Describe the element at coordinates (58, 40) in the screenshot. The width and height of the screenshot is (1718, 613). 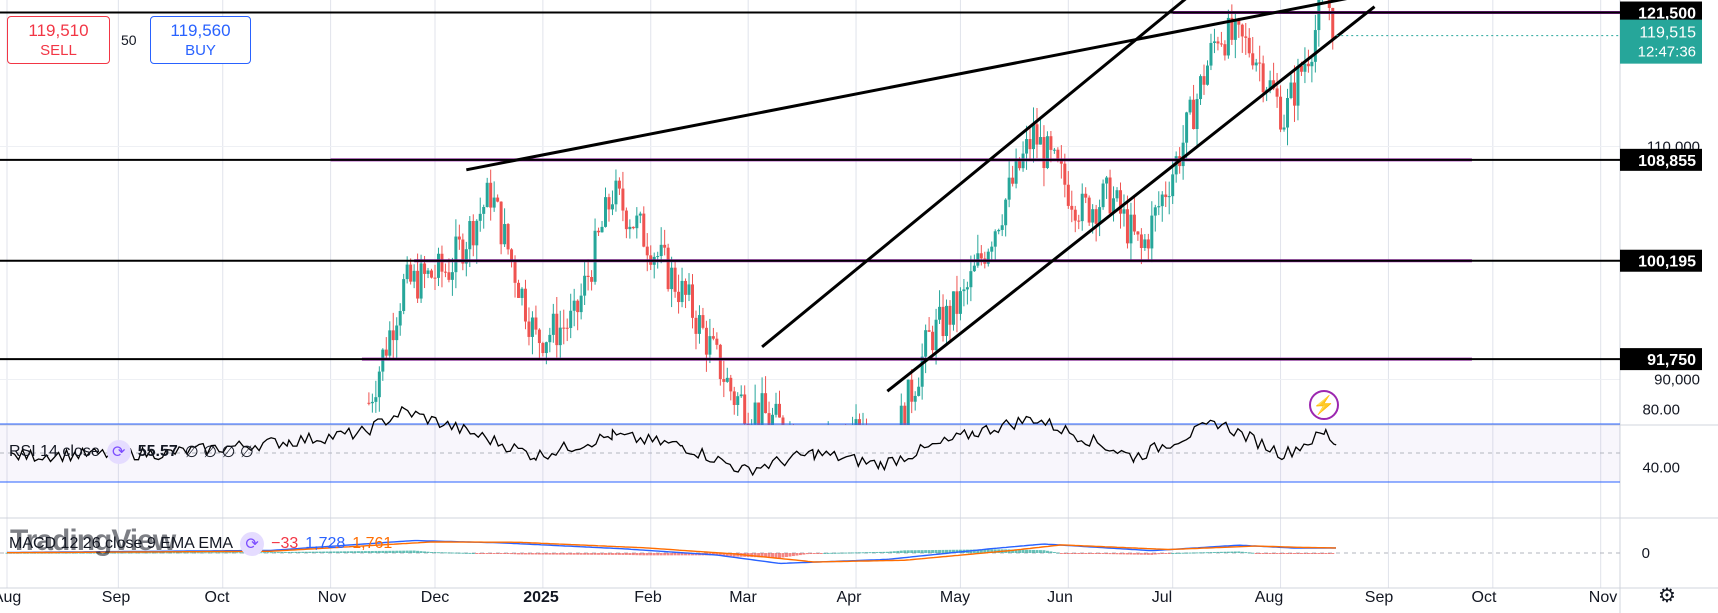
I see `sell-button: 119,510 SELL` at that location.